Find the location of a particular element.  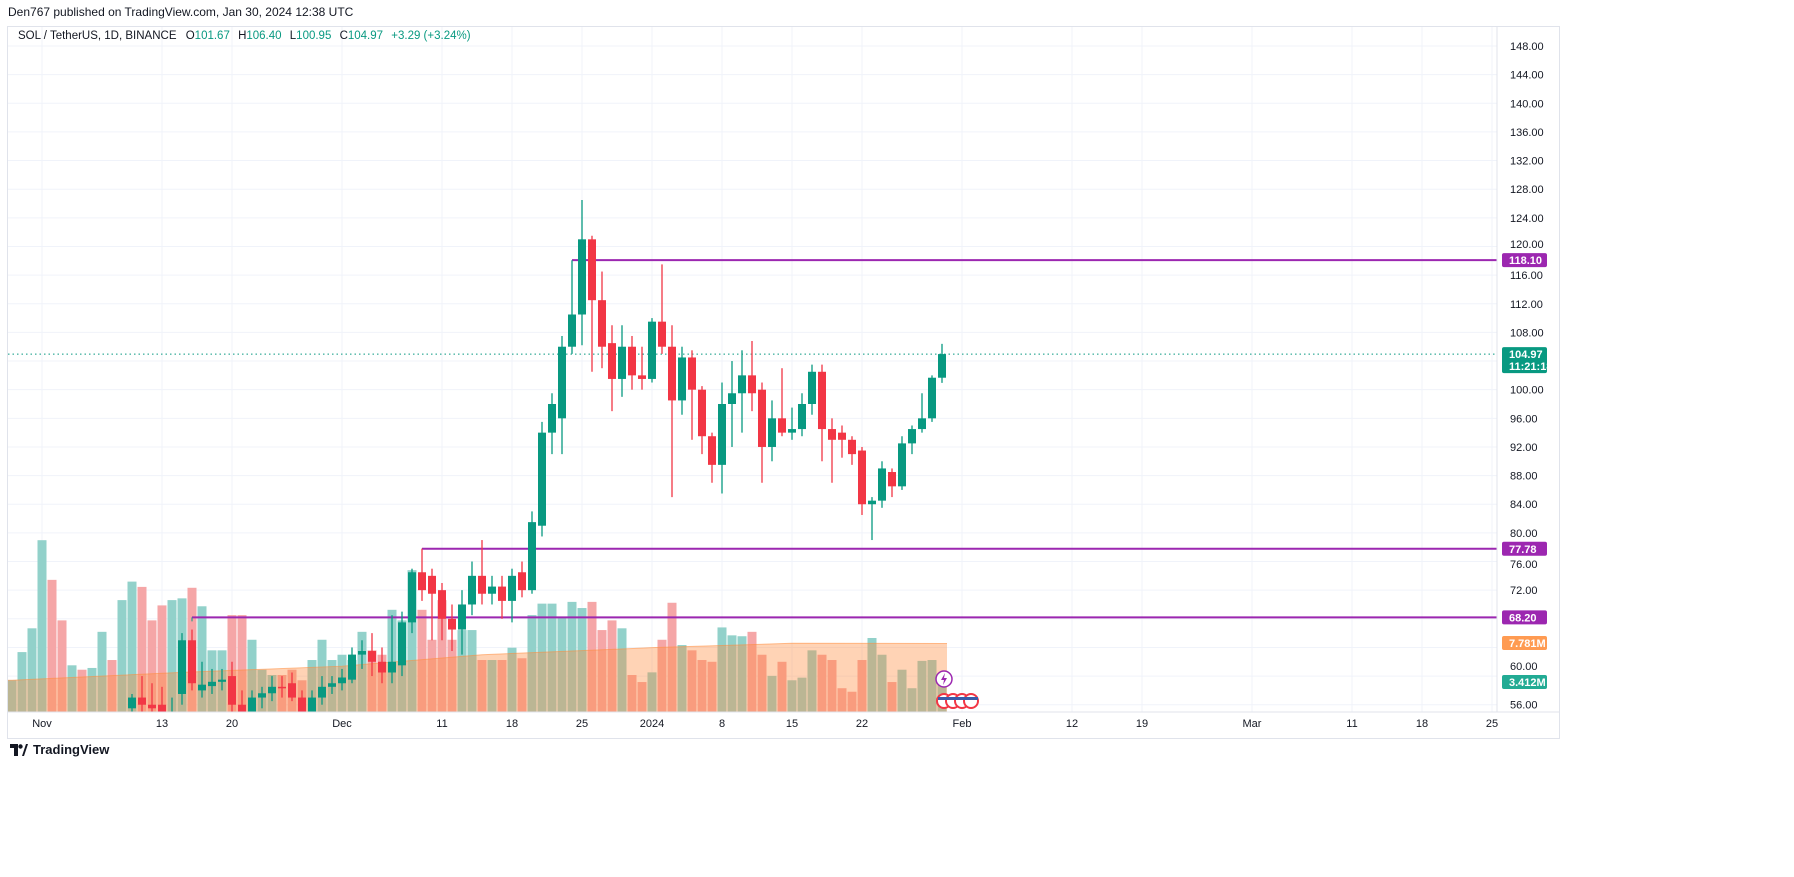

time-tick-label: 12 is located at coordinates (1072, 724).